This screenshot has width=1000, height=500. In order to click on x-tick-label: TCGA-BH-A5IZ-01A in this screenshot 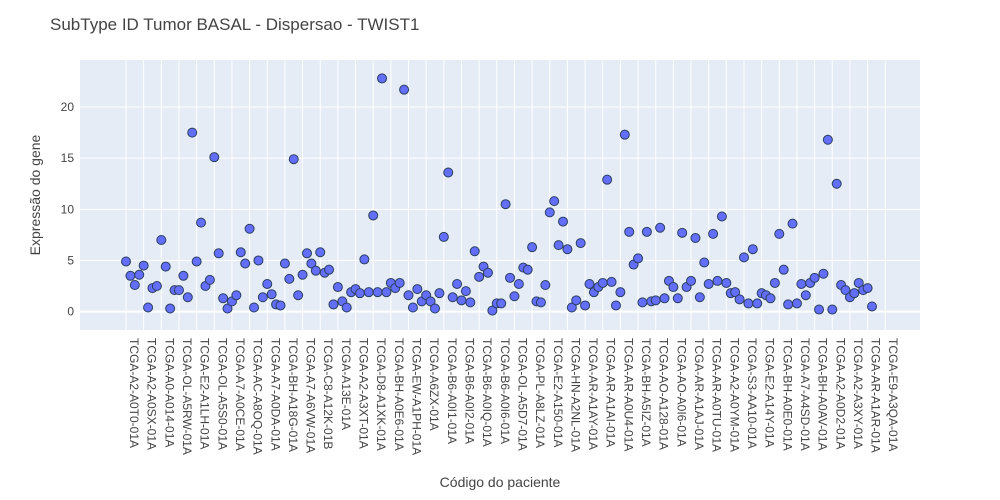, I will do `click(646, 392)`.